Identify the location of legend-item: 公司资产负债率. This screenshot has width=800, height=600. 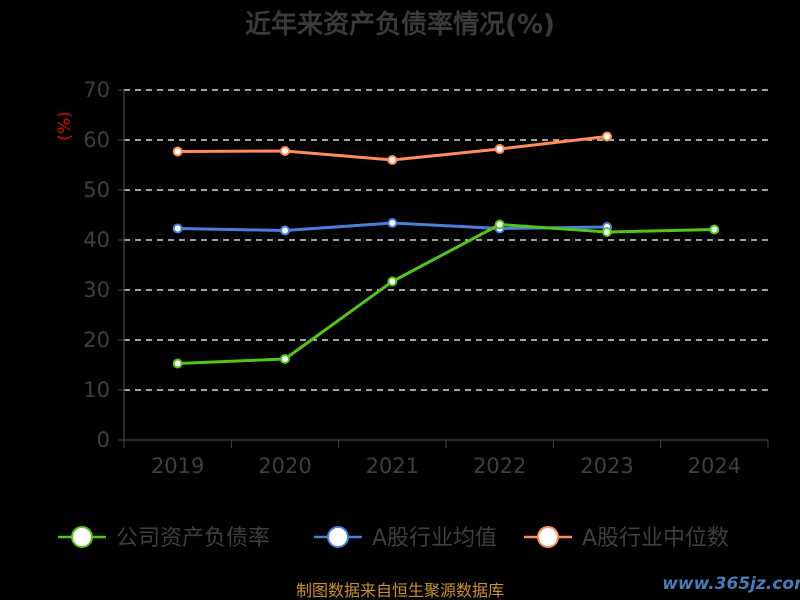
(164, 538).